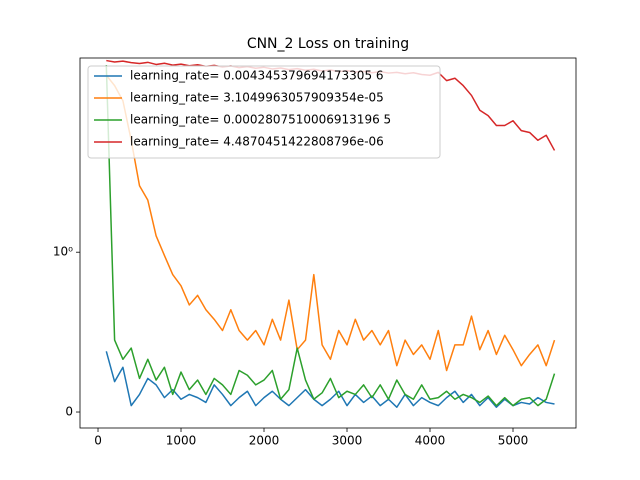  I want to click on x-tick-label: 2000, so click(264, 441).